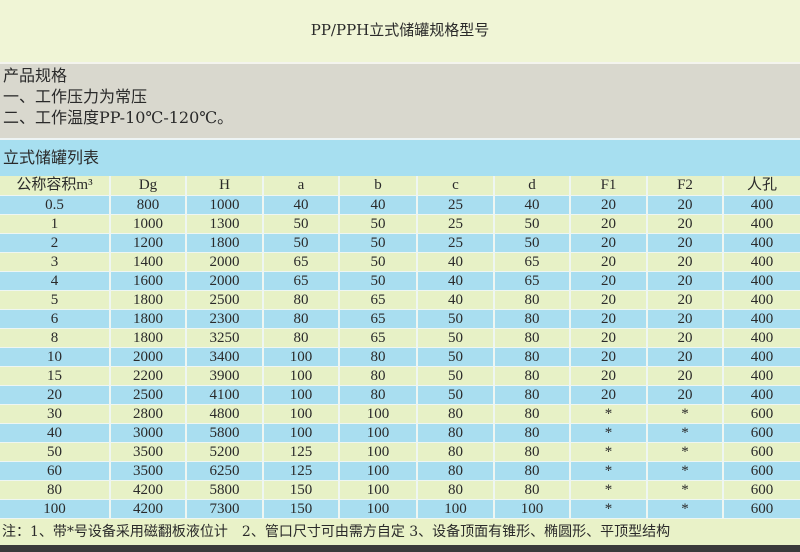 This screenshot has width=800, height=552. Describe the element at coordinates (148, 452) in the screenshot. I see `table-cell: 3500` at that location.